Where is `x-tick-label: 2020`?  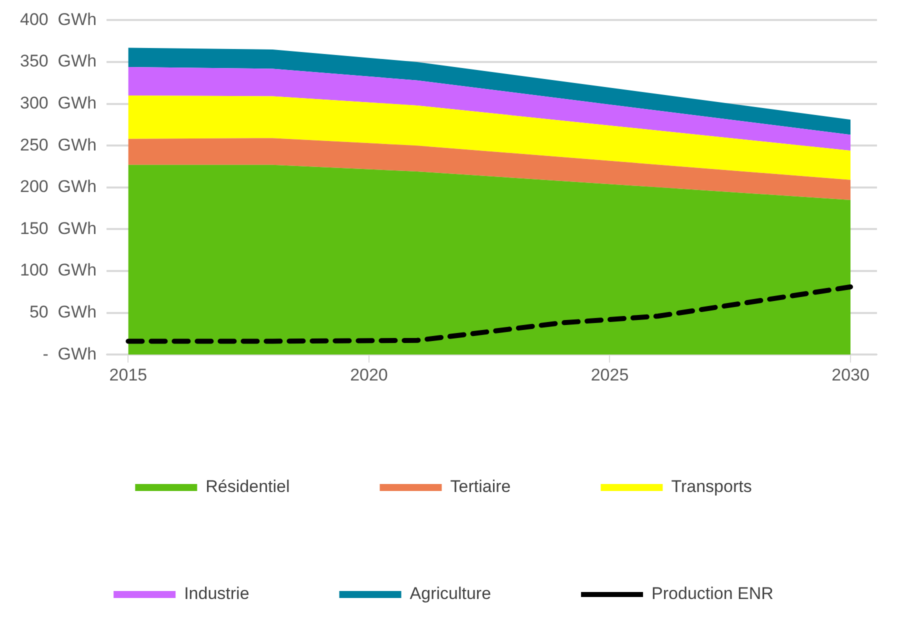 x-tick-label: 2020 is located at coordinates (369, 374).